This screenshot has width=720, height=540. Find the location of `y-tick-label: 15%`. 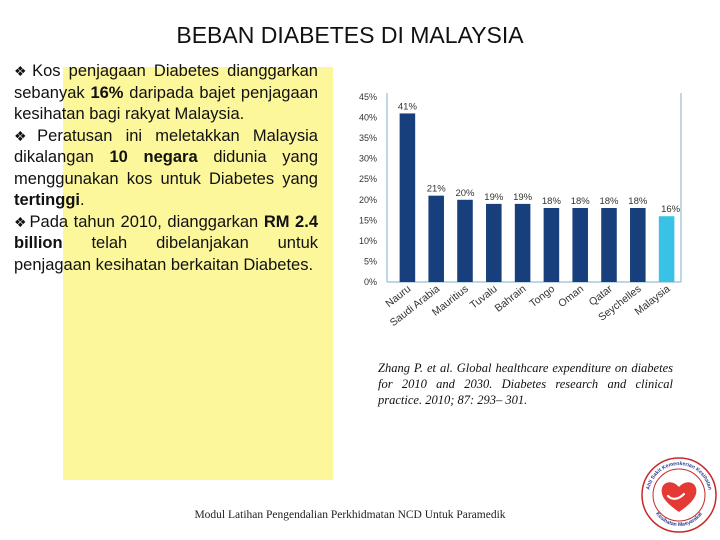

y-tick-label: 15% is located at coordinates (368, 220).